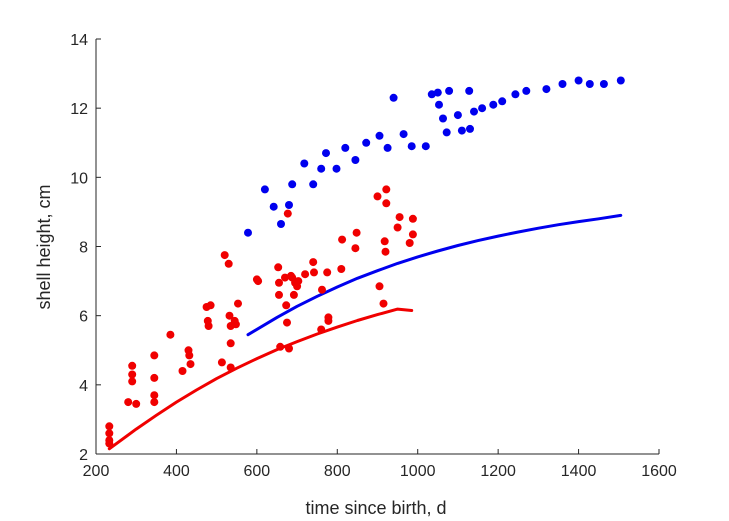  Describe the element at coordinates (83, 317) in the screenshot. I see `y-tick-label: 6` at that location.